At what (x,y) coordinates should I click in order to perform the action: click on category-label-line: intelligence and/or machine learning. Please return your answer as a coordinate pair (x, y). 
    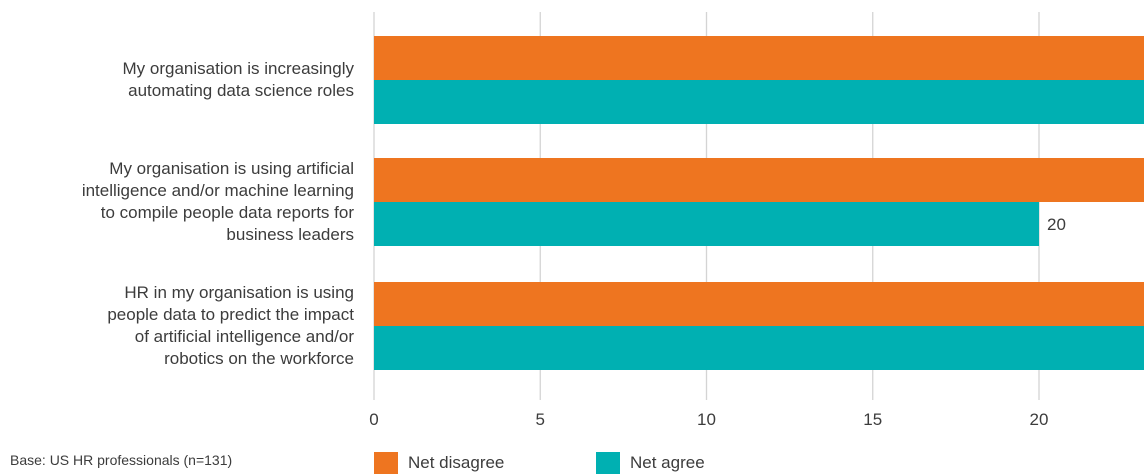
    Looking at the image, I should click on (217, 190).